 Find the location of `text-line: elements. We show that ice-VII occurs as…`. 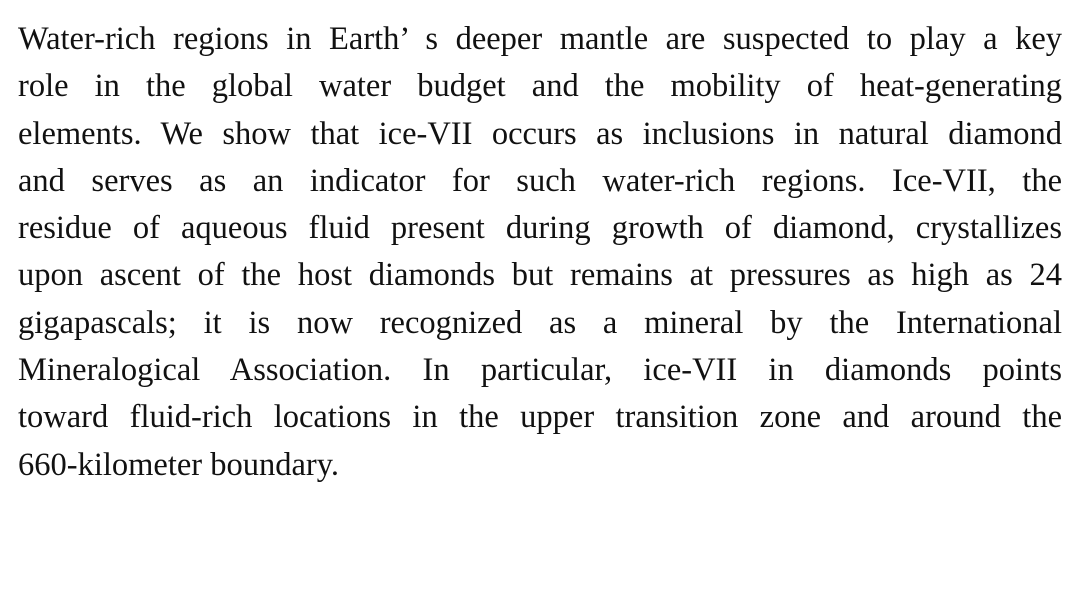

text-line: elements. We show that ice-VII occurs as… is located at coordinates (540, 133).